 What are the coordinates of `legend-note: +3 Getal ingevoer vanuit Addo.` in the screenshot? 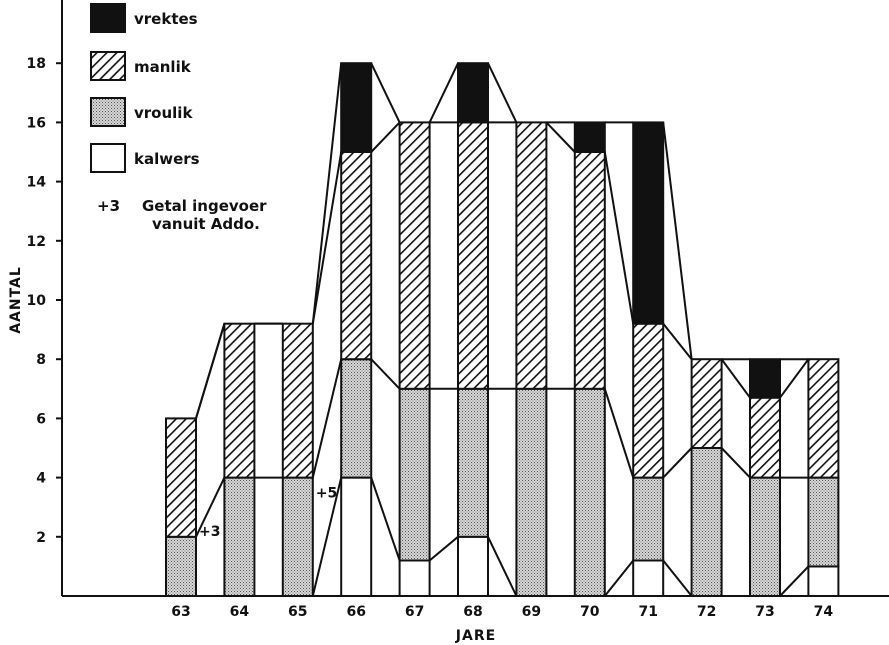 It's located at (182, 215).